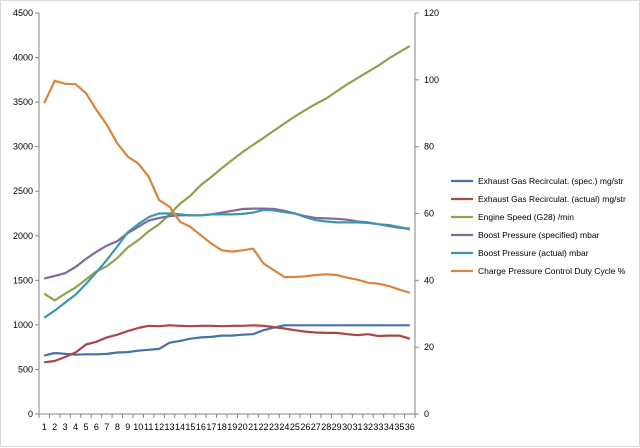 The width and height of the screenshot is (640, 448). I want to click on x-tick-label: 7, so click(106, 427).